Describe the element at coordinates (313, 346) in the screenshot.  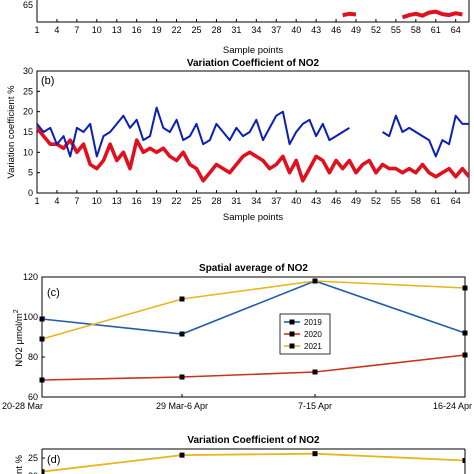
I see `panel-c-legend-label: 2021` at that location.